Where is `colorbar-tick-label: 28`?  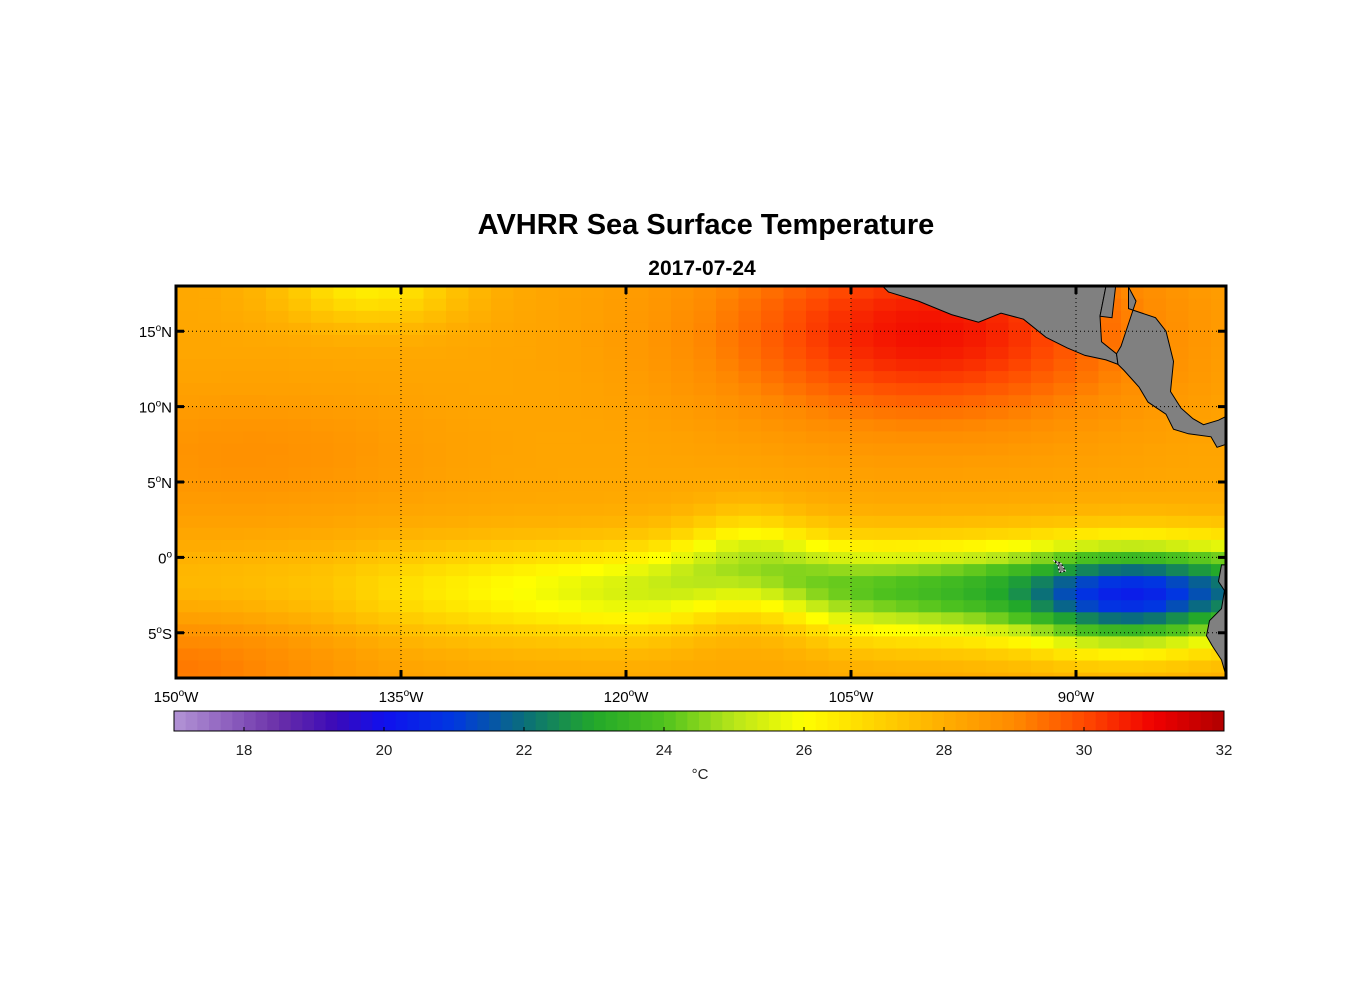
colorbar-tick-label: 28 is located at coordinates (944, 750).